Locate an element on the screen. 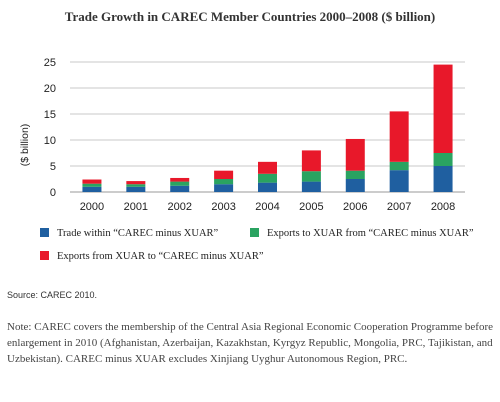 This screenshot has width=500, height=402. legend-label: Trade within “CAREC minus XUAR” is located at coordinates (138, 233).